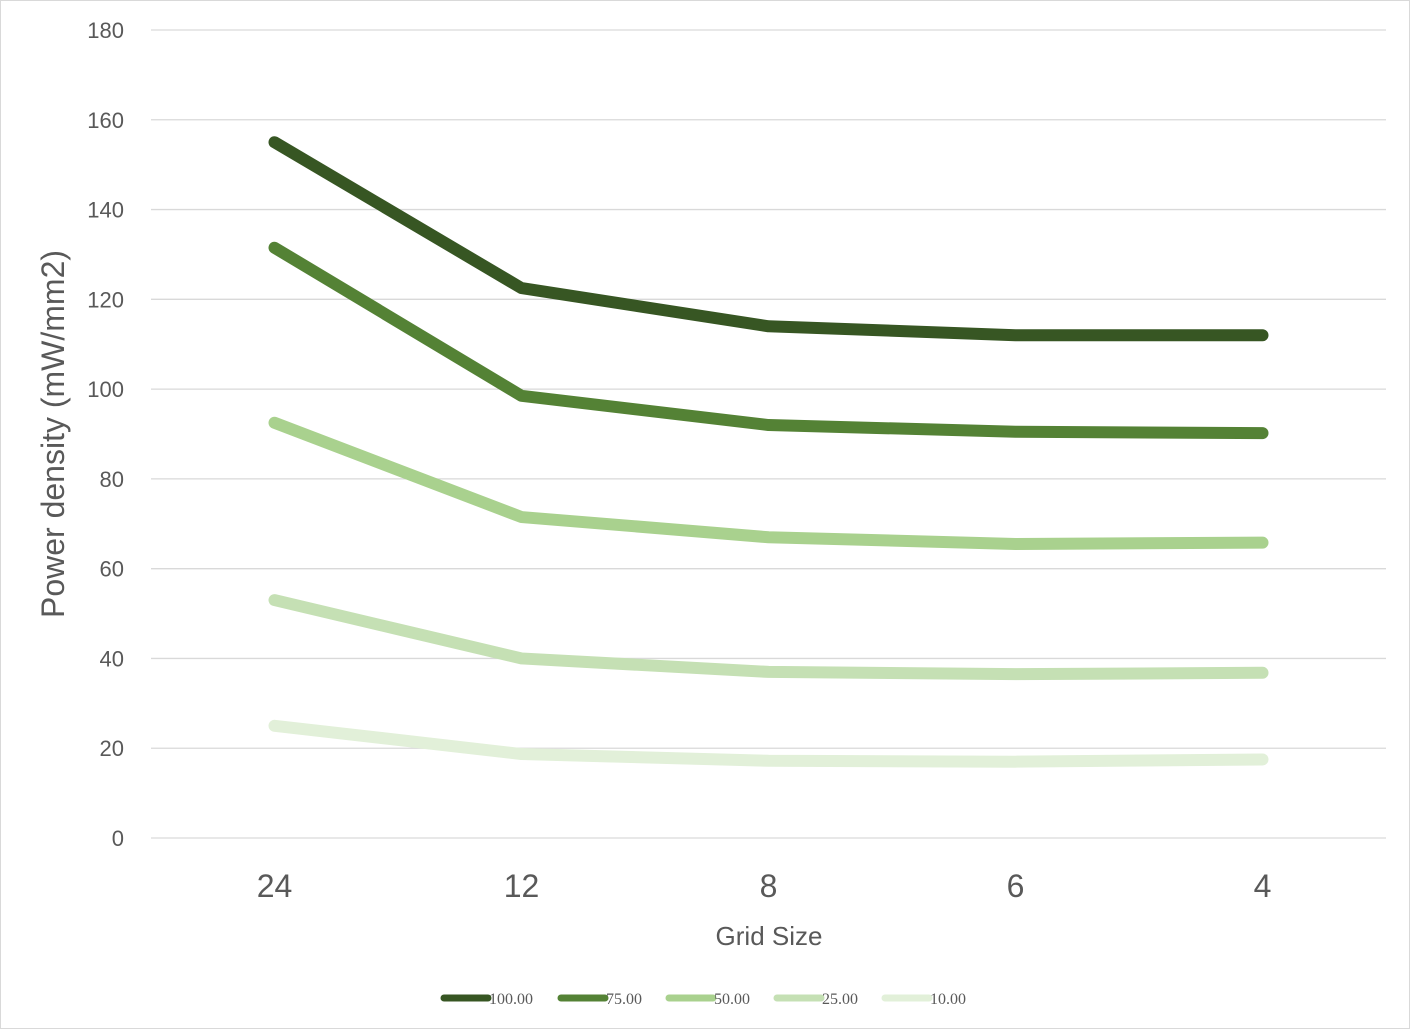 The image size is (1410, 1029). Describe the element at coordinates (948, 999) in the screenshot. I see `legend-label: 10.00` at that location.